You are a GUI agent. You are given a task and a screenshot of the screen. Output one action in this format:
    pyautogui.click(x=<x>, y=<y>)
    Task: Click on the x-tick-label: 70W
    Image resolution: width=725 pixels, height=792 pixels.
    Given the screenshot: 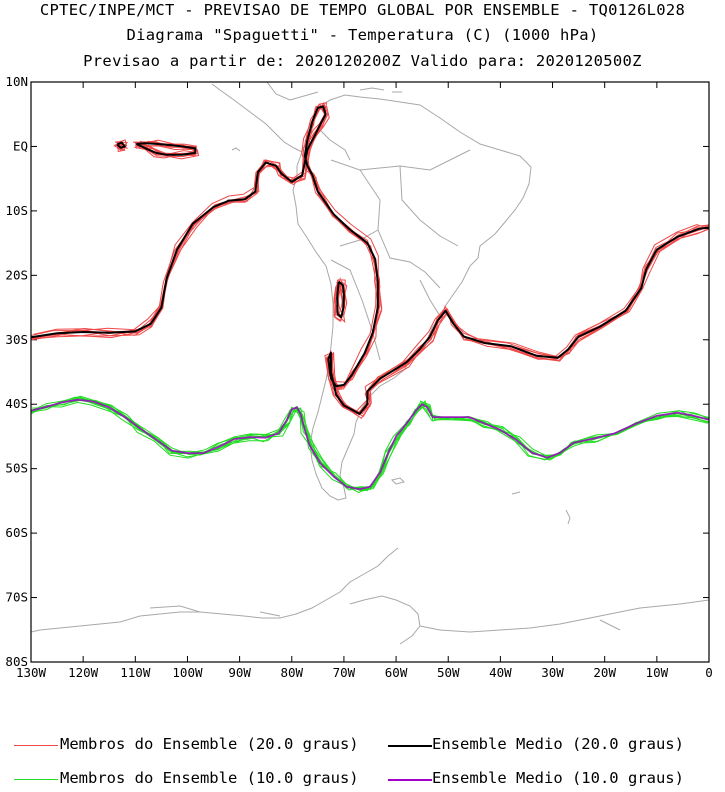 What is the action you would take?
    pyautogui.click(x=344, y=672)
    